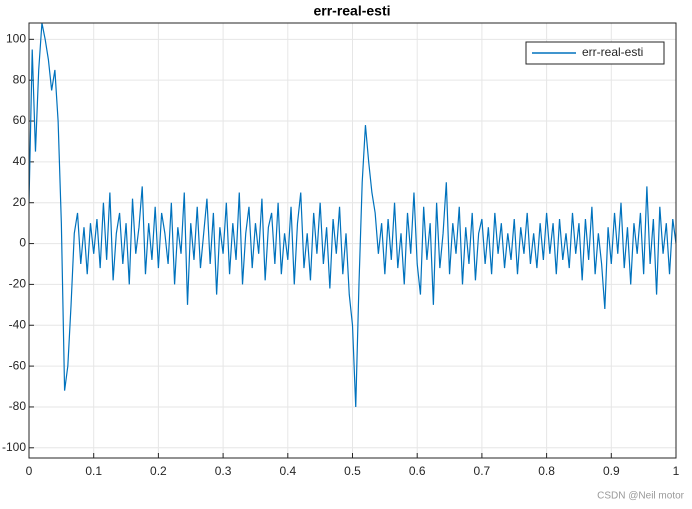 This screenshot has width=692, height=509. Describe the element at coordinates (676, 471) in the screenshot. I see `x-tick-label: 1` at that location.